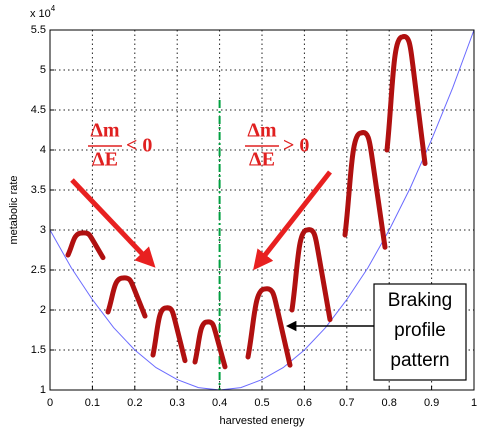  Describe the element at coordinates (38, 350) in the screenshot. I see `y-tick-label: 1.5` at that location.